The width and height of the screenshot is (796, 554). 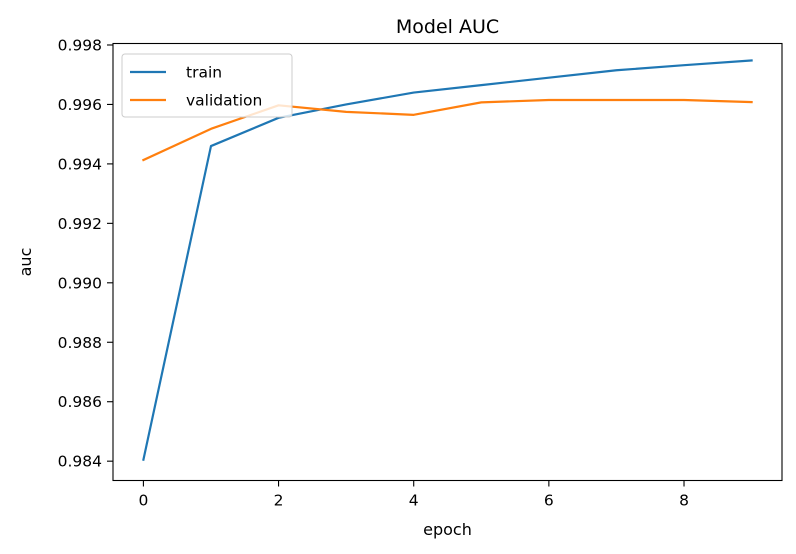 I want to click on x-tick-label: 6, so click(x=549, y=501).